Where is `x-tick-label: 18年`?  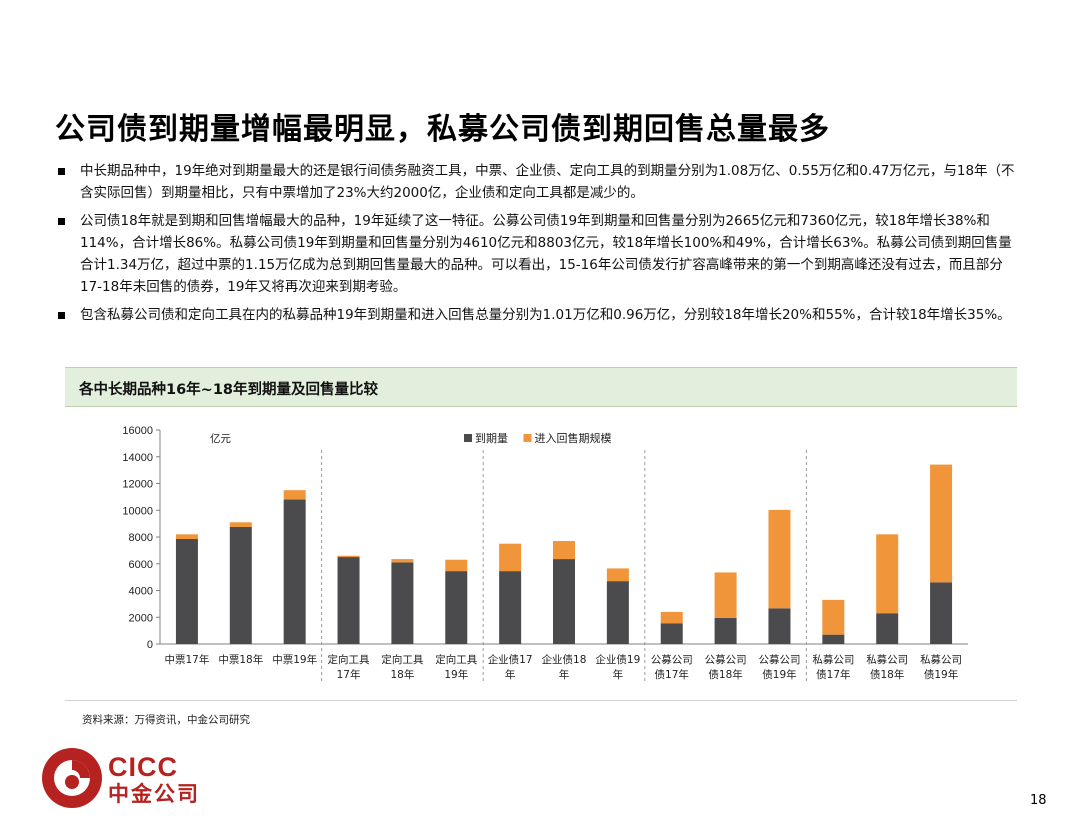
x-tick-label: 18年 is located at coordinates (402, 674).